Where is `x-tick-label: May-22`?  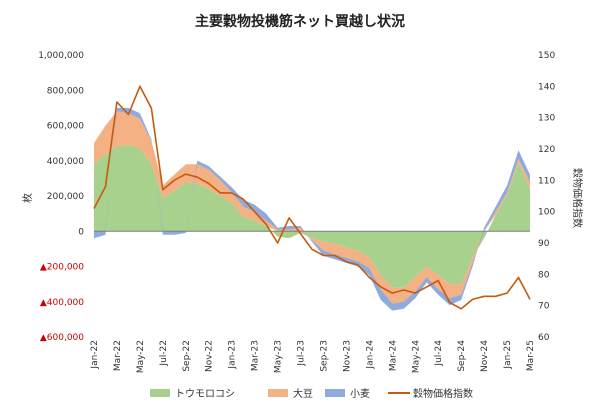
x-tick-label: May-22 is located at coordinates (141, 356).